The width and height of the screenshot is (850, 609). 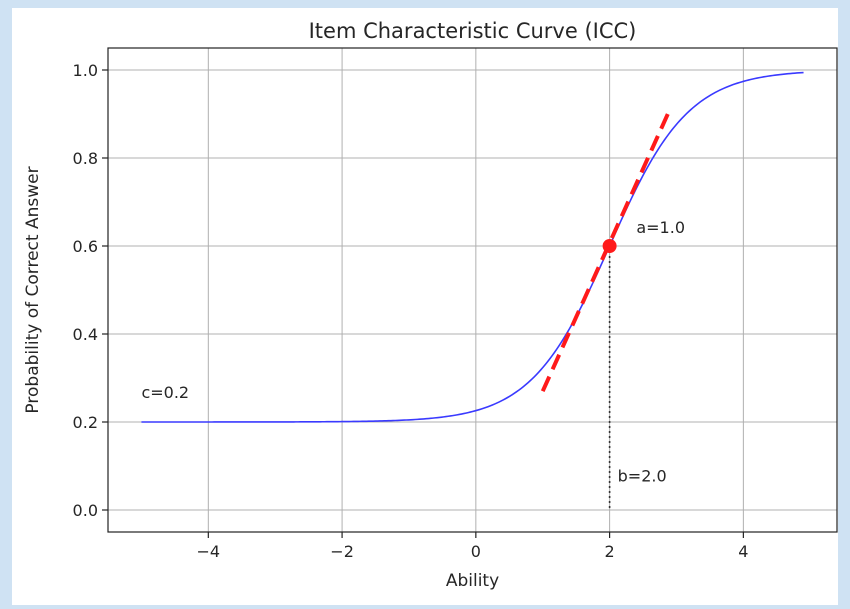 What do you see at coordinates (209, 551) in the screenshot?
I see `x-tick-label: −4` at bounding box center [209, 551].